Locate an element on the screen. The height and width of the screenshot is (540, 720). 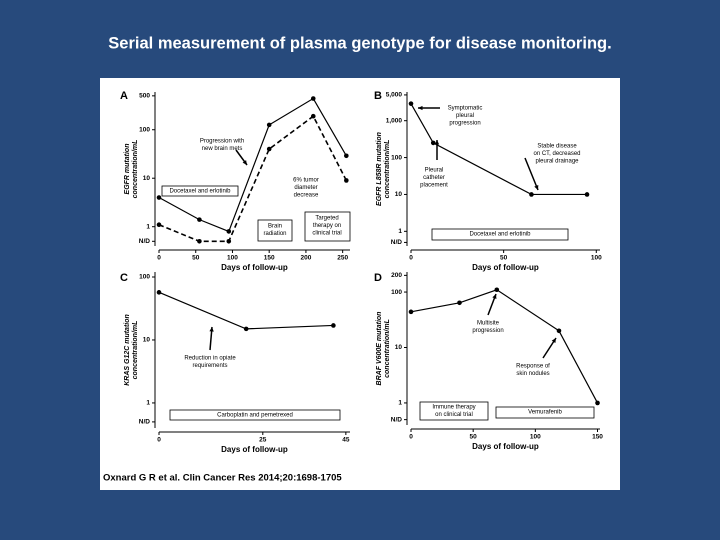
annotation: 6% tumor is located at coordinates (306, 181).